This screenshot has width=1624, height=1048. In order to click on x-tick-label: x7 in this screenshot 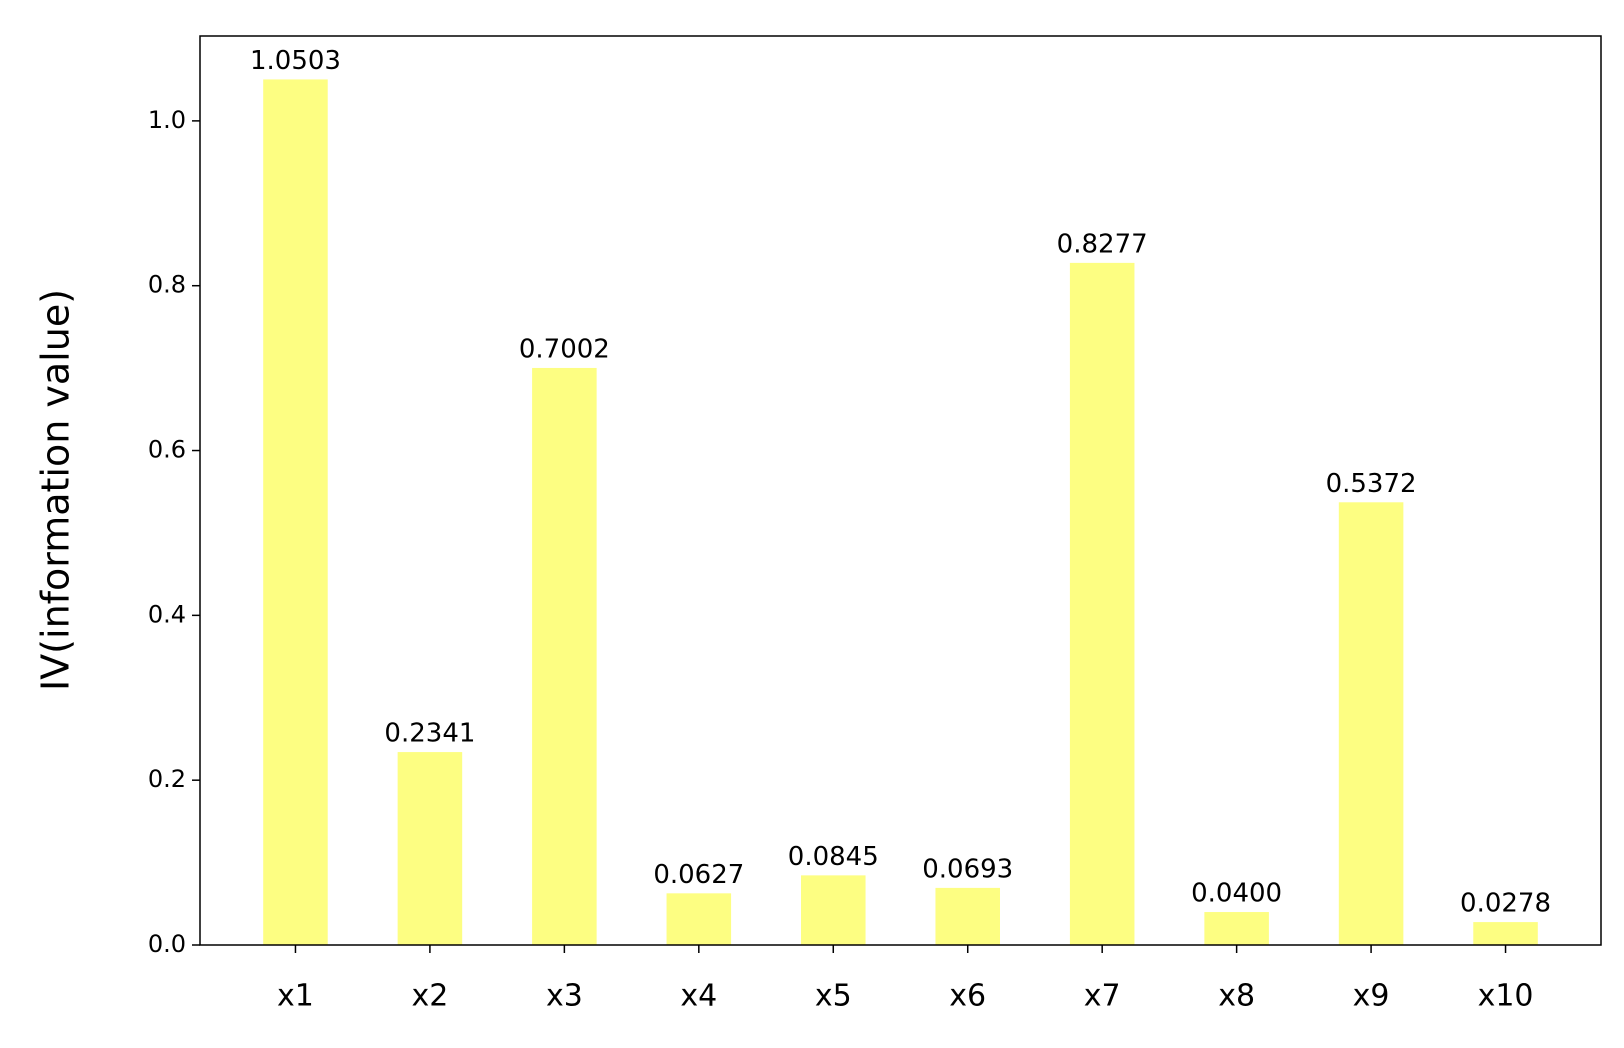, I will do `click(1102, 996)`.